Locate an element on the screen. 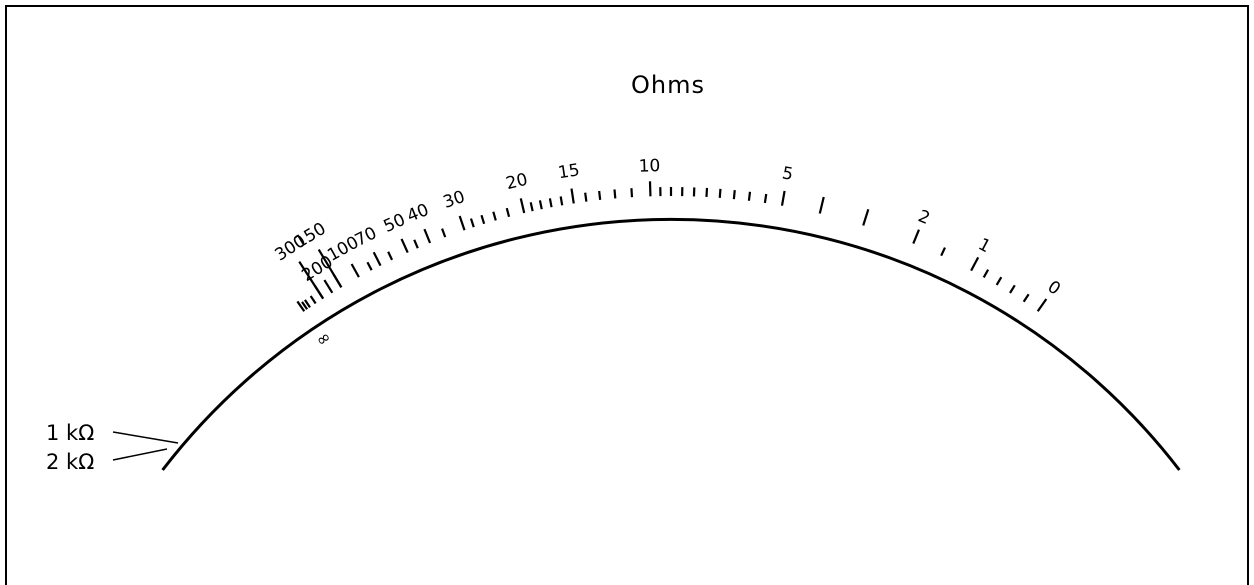 The width and height of the screenshot is (1254, 585). leader-line-2k is located at coordinates (140, 454).